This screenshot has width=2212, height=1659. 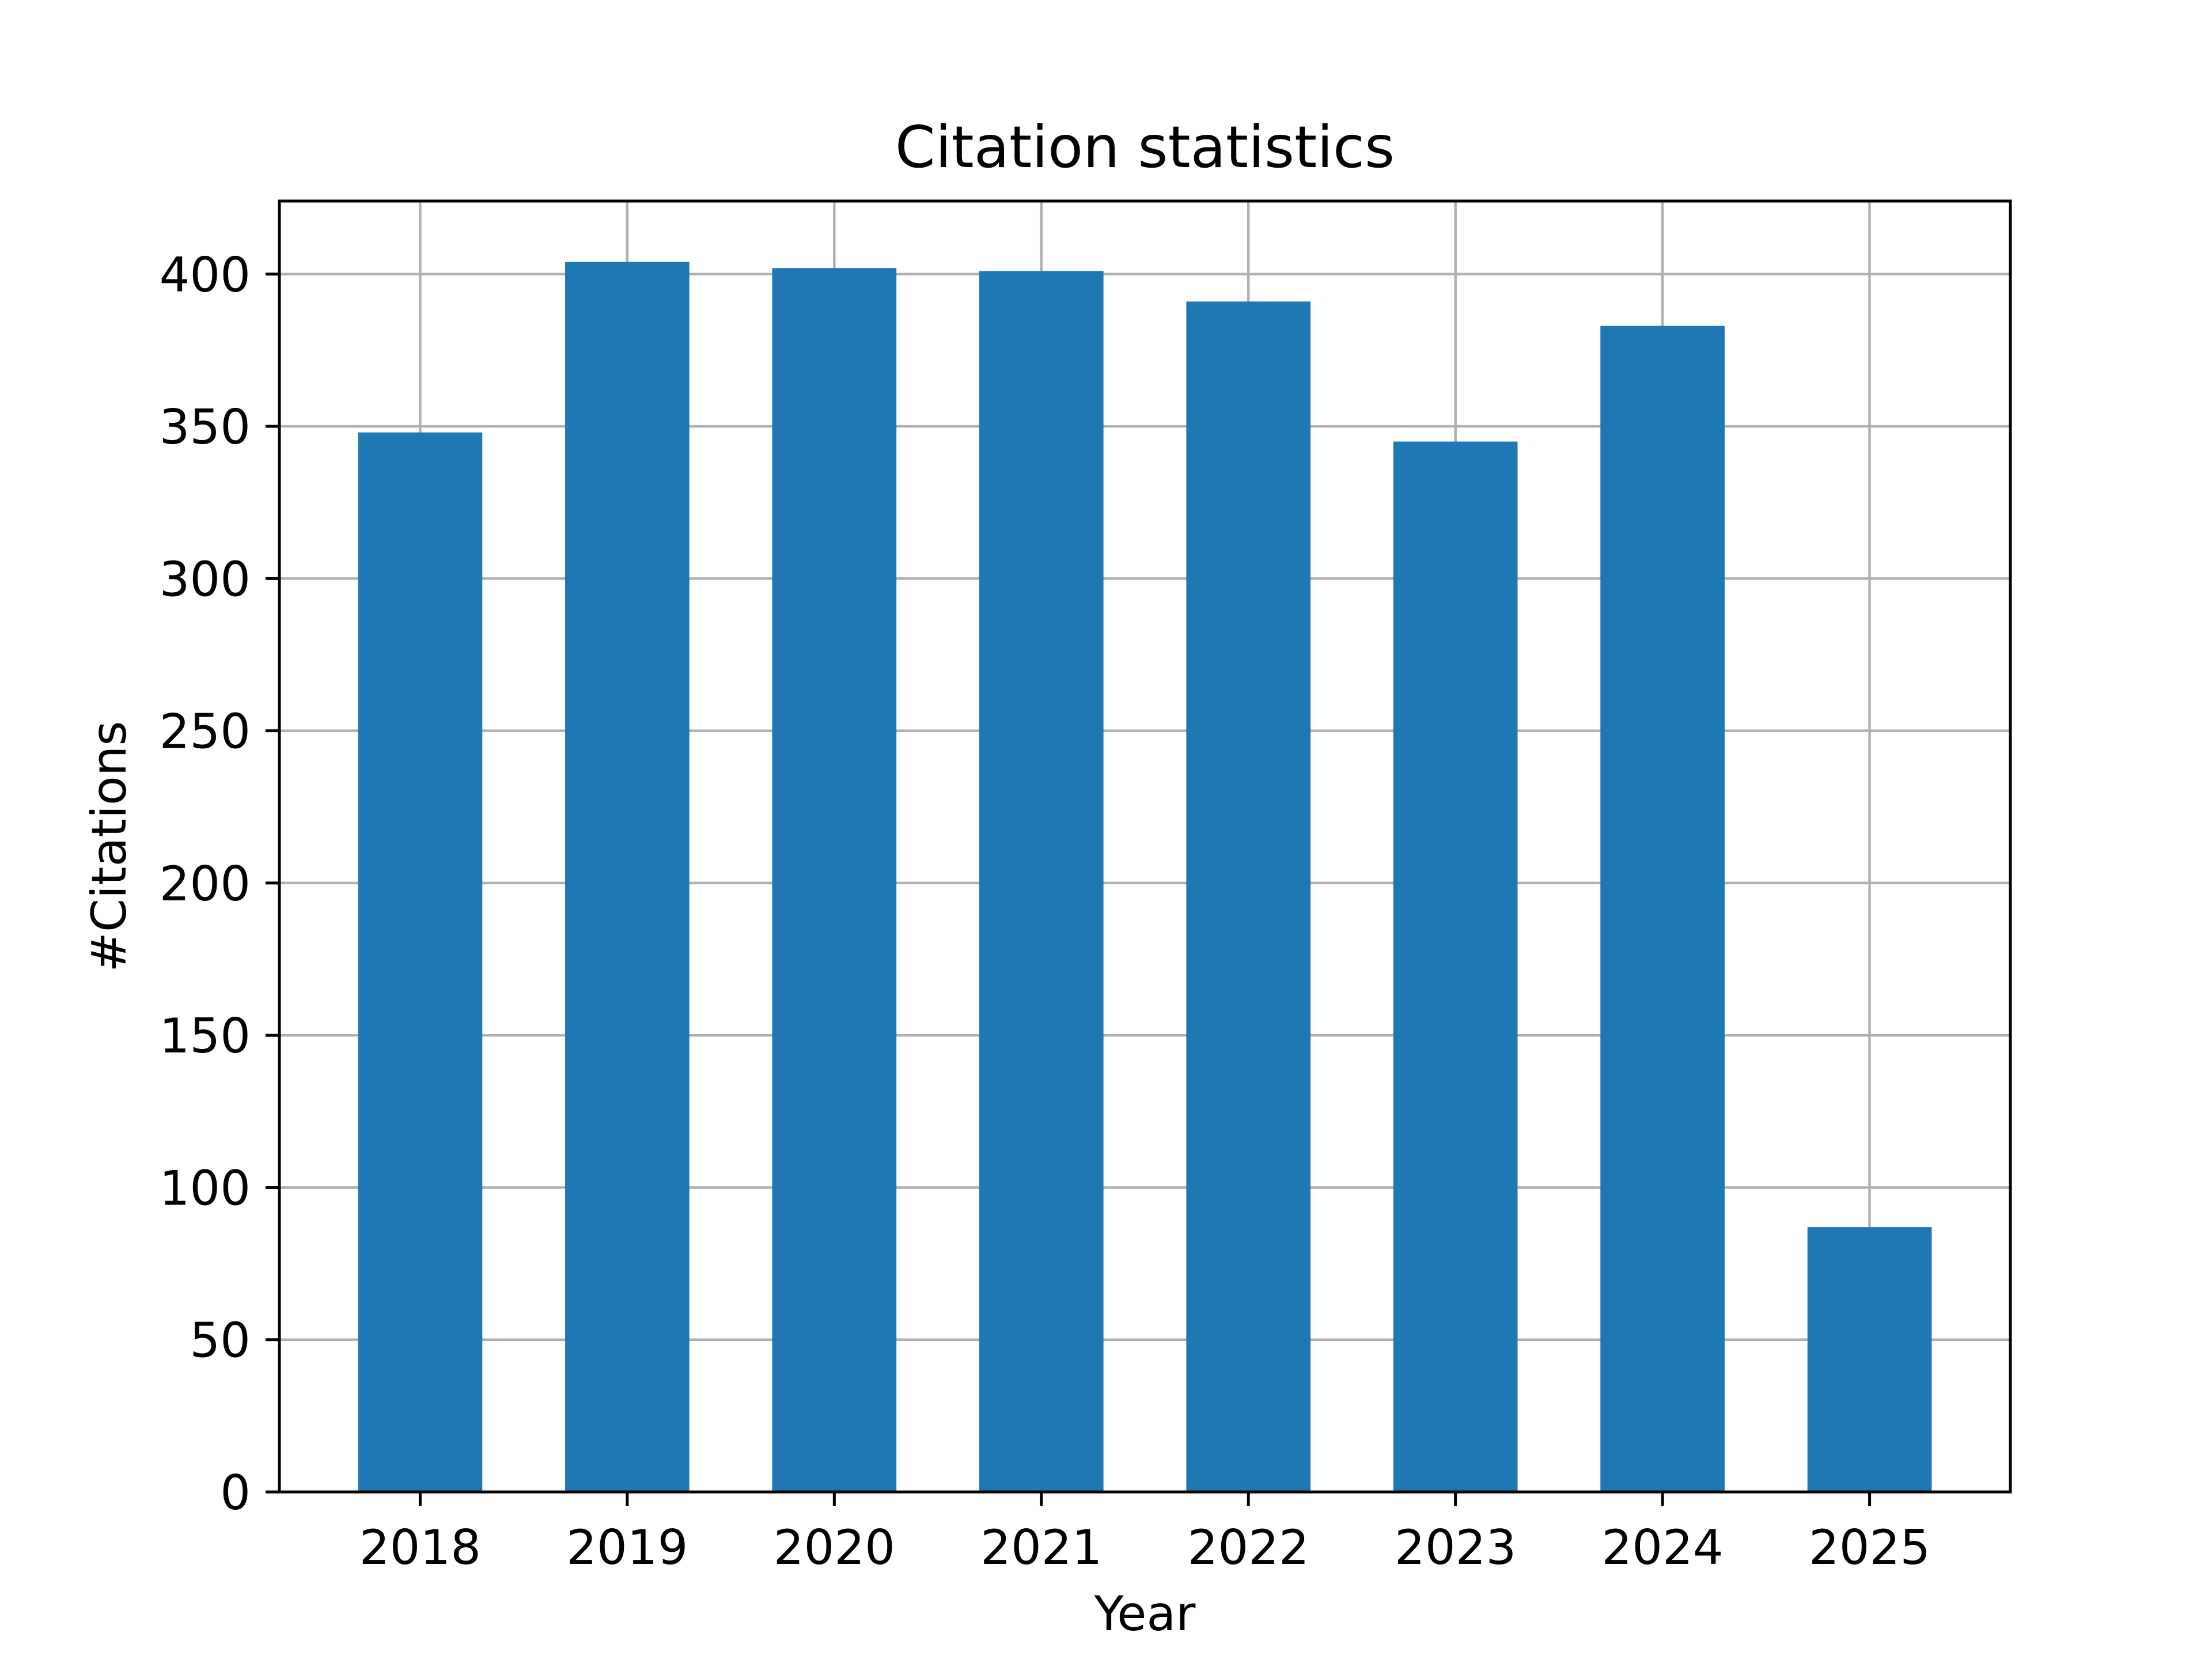 I want to click on bar-2018, so click(x=420, y=962).